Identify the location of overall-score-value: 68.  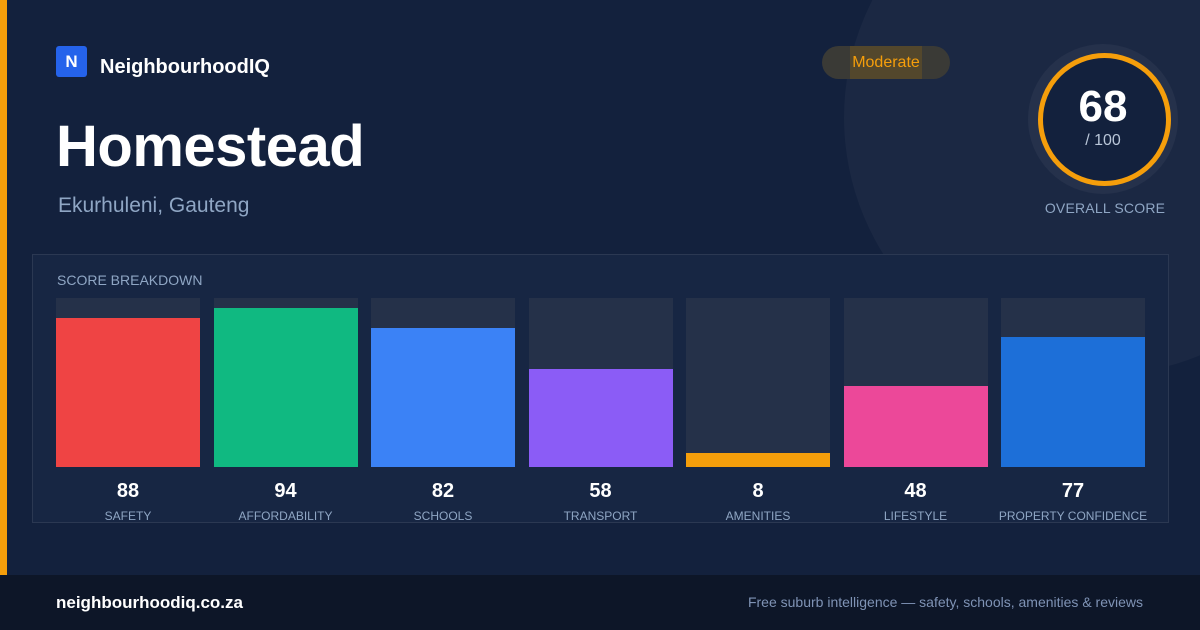
(1103, 106).